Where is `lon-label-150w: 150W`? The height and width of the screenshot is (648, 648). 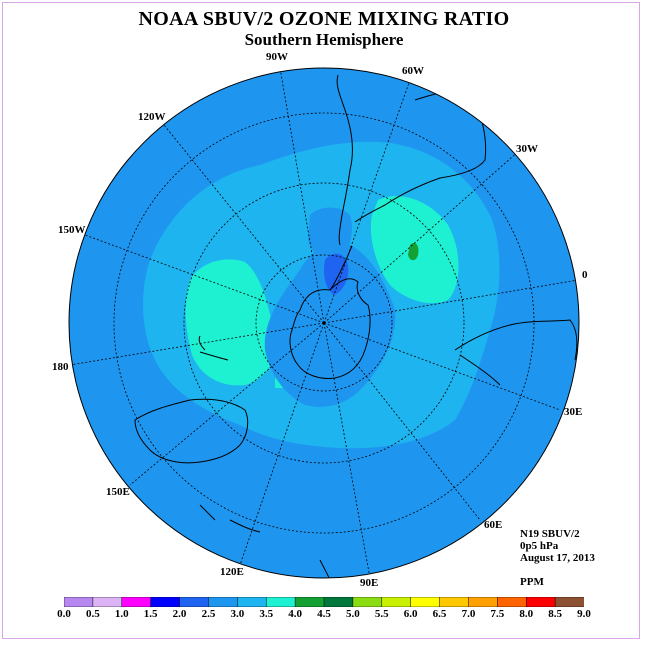 lon-label-150w: 150W is located at coordinates (72, 230).